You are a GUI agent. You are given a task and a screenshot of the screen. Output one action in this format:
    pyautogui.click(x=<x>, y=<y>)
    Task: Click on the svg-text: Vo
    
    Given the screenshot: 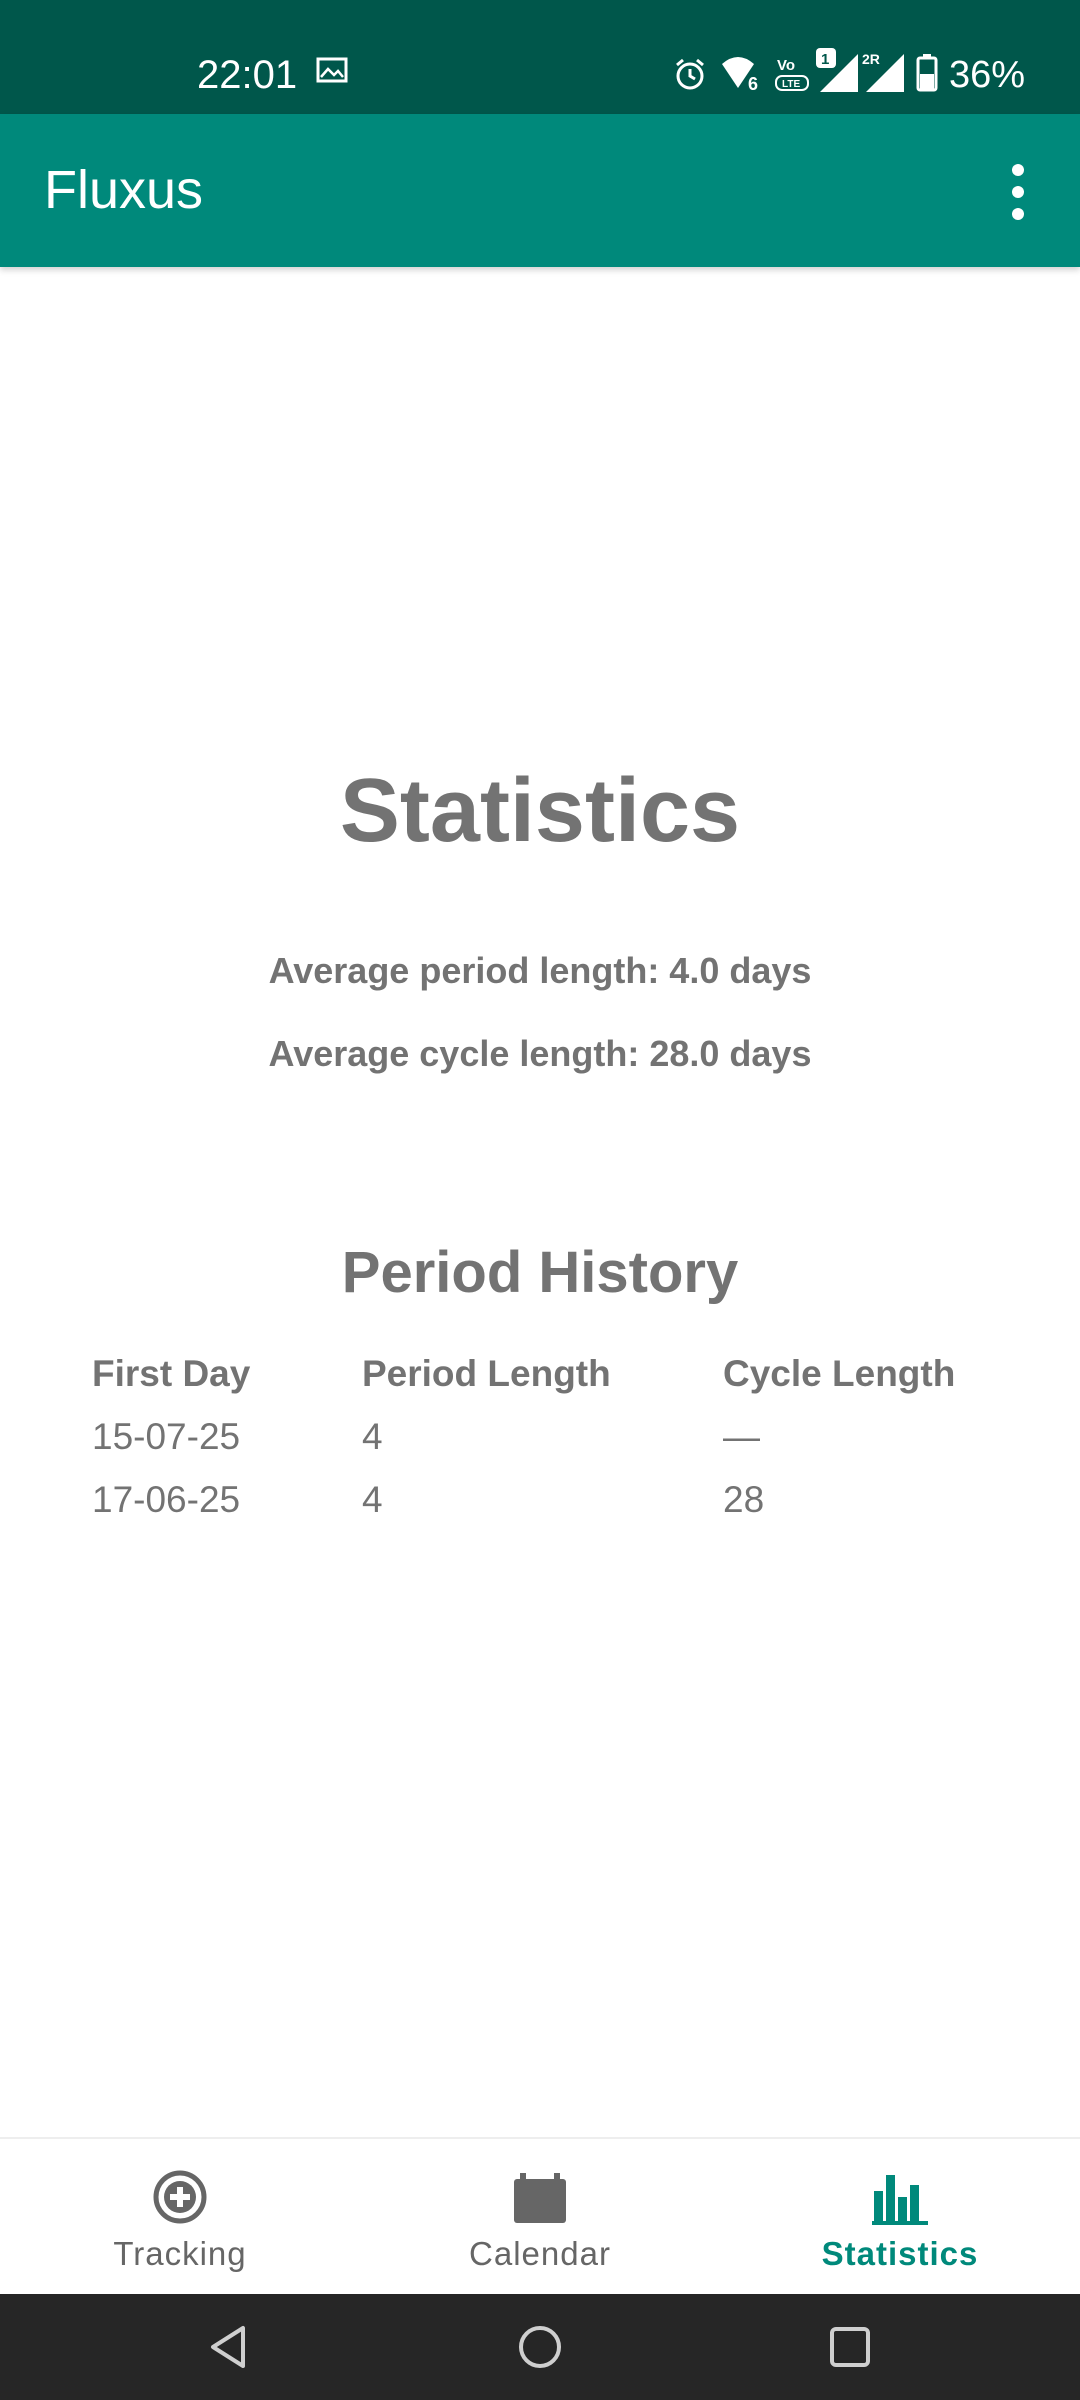 What is the action you would take?
    pyautogui.click(x=786, y=65)
    